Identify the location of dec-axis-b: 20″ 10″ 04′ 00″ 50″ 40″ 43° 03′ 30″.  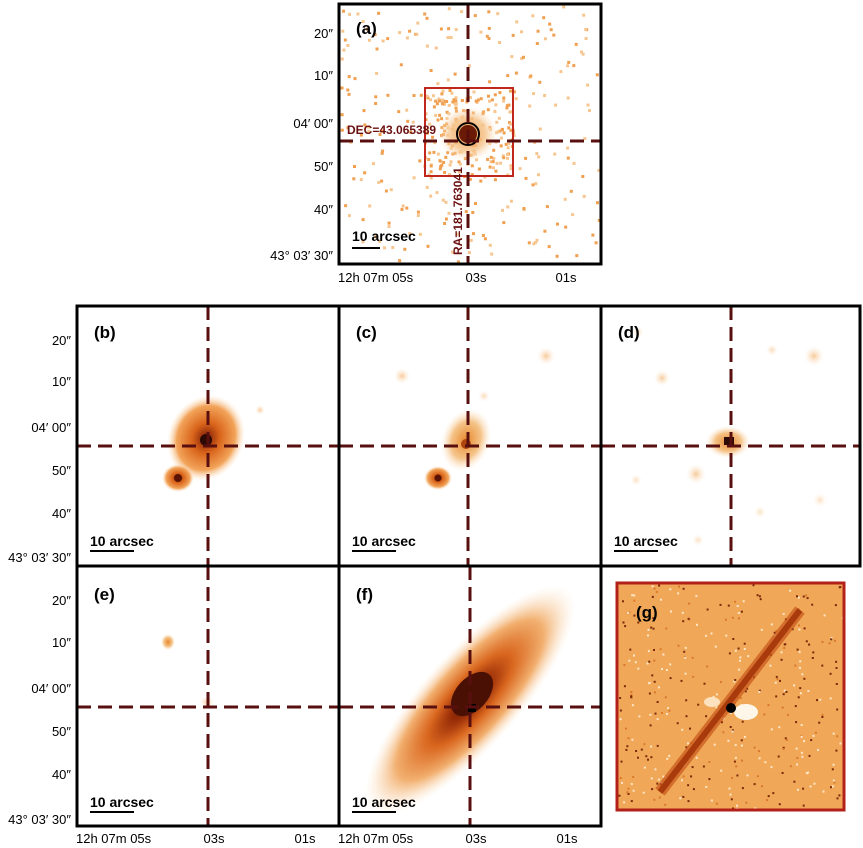
(39, 449).